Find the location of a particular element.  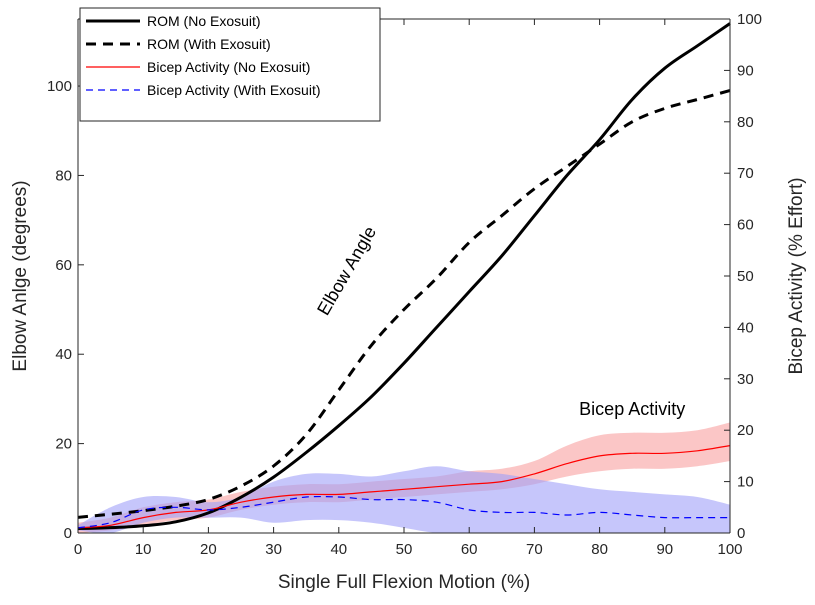

annotations: Elbow Angle Bicep Activity is located at coordinates (499, 321).